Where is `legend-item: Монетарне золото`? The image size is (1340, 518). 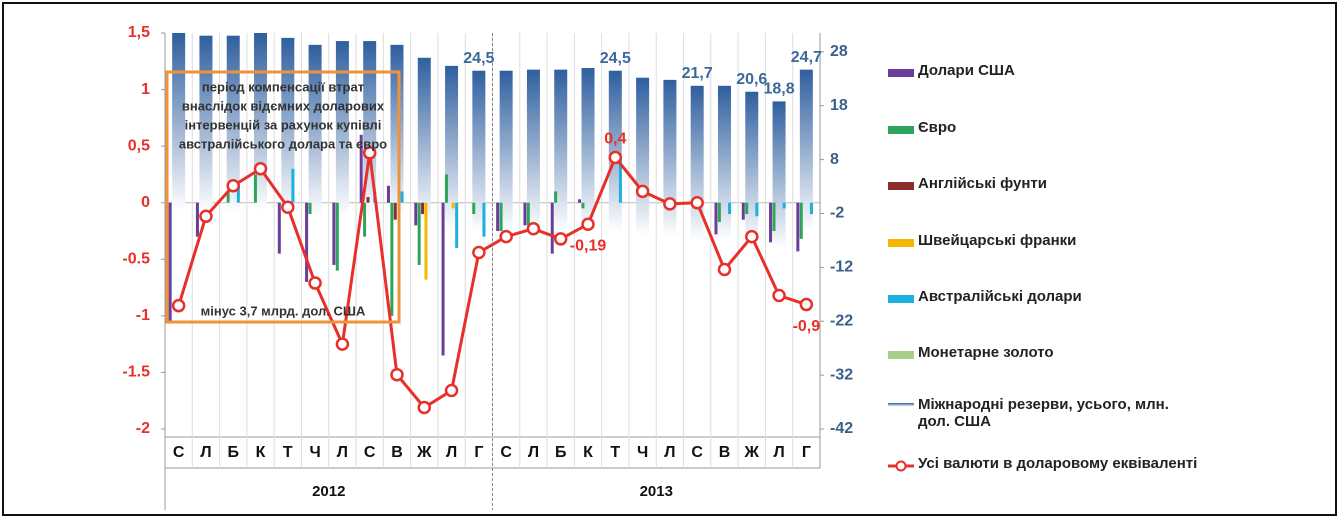
legend-item: Монетарне золото is located at coordinates (1108, 352).